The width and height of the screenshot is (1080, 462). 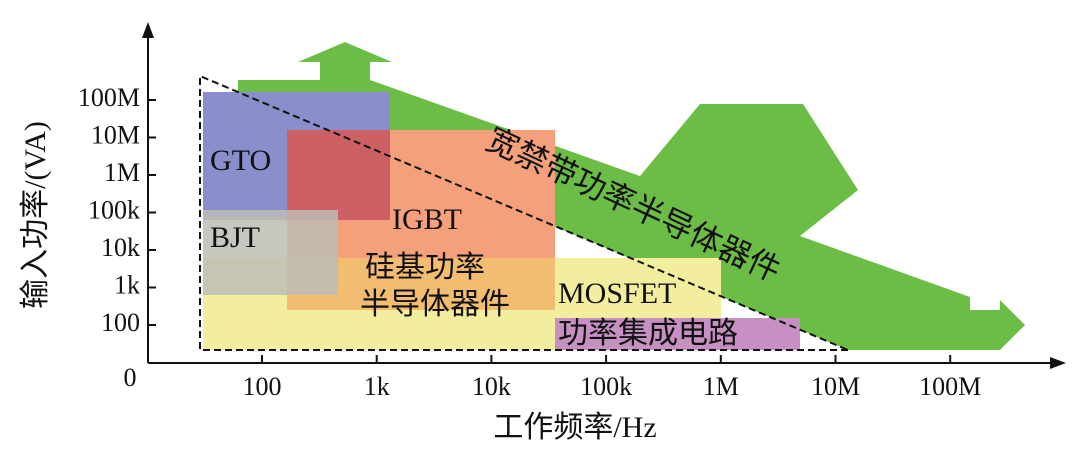 I want to click on pic-region, so click(x=677, y=334).